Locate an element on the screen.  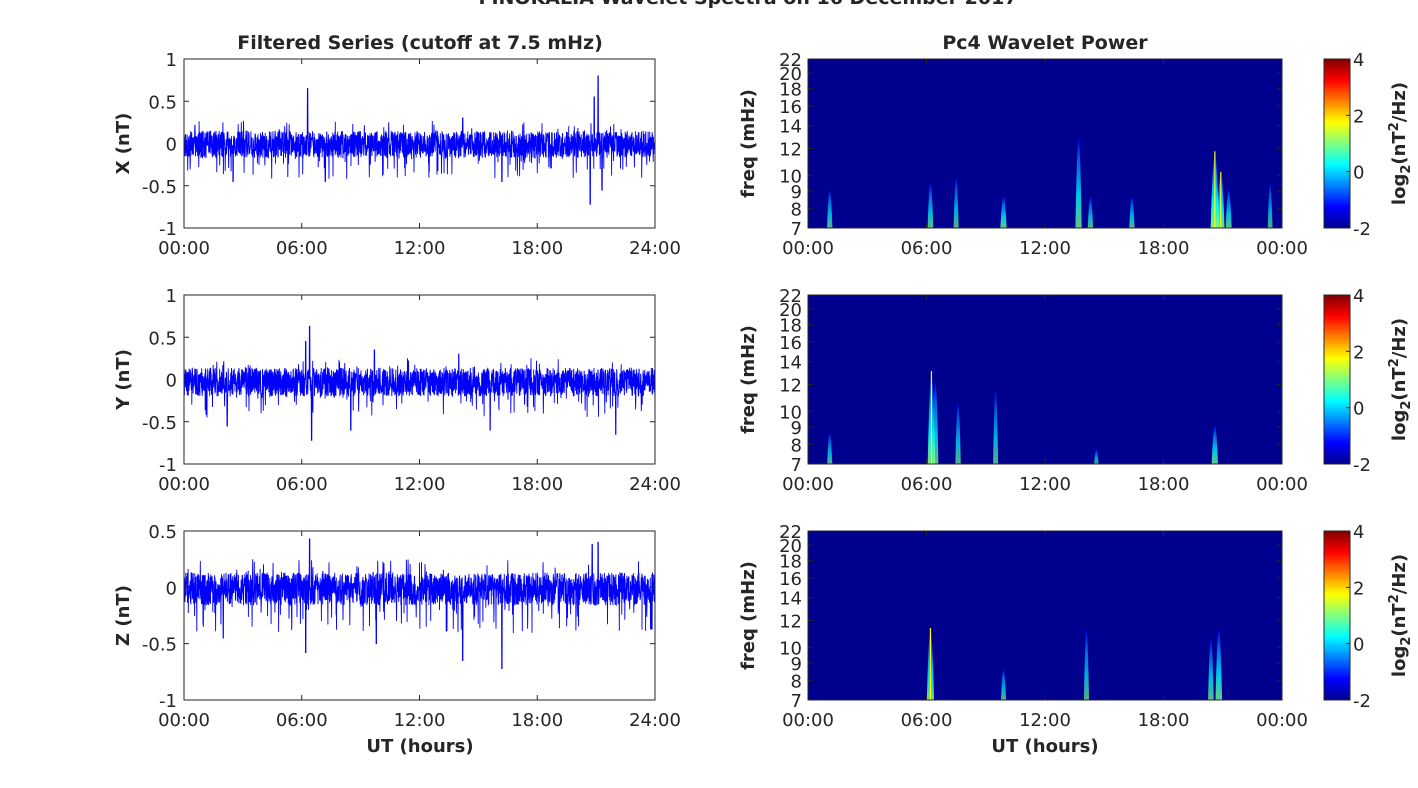
colorbar-tick-label: 0 is located at coordinates (1358, 409).